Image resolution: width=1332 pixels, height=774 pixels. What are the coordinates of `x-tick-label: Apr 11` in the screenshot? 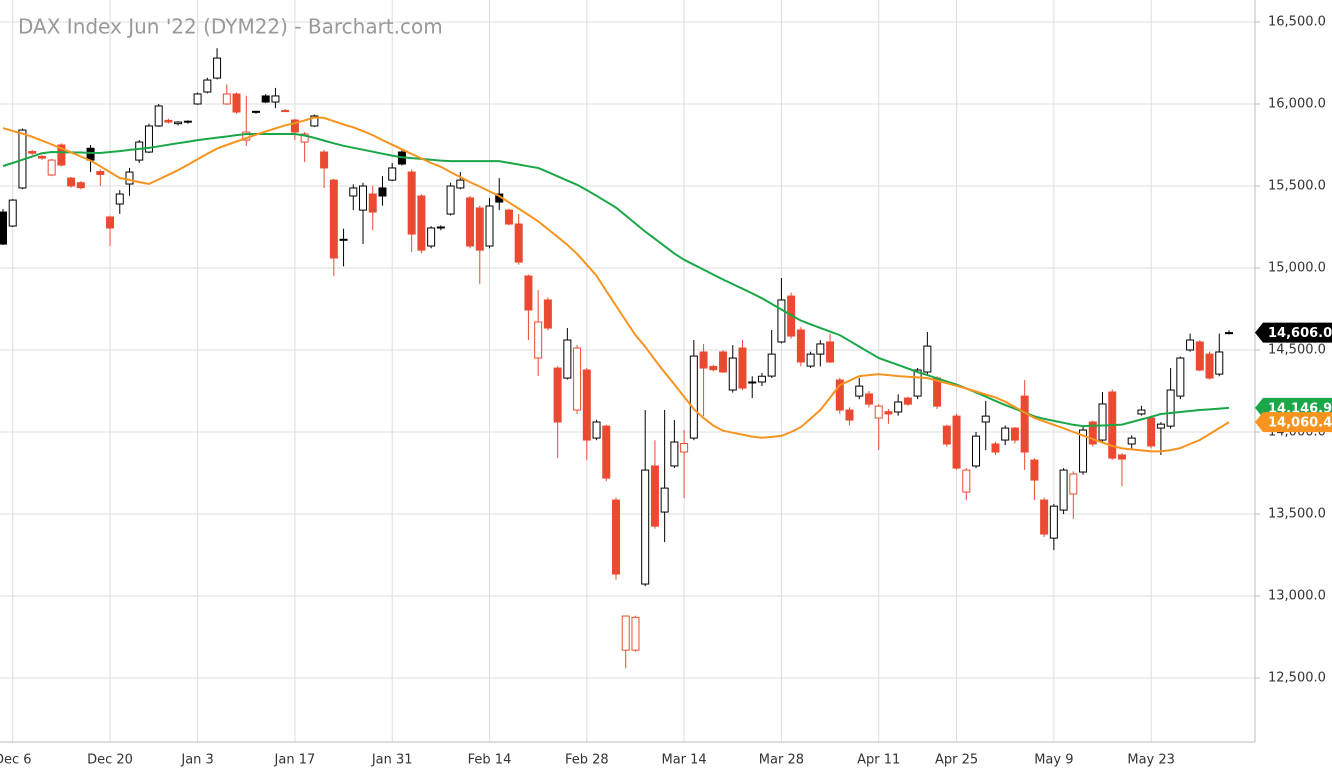 It's located at (878, 760).